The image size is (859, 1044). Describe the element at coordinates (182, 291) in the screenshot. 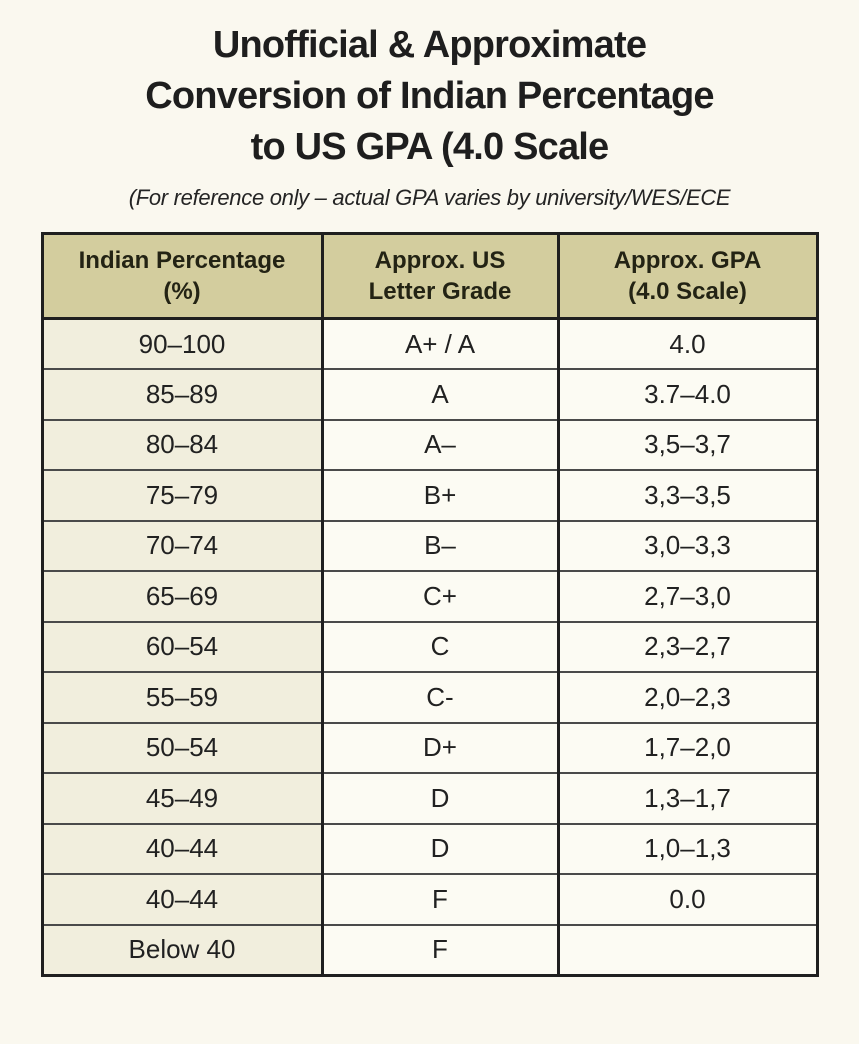

I see `header-line: (%)` at that location.